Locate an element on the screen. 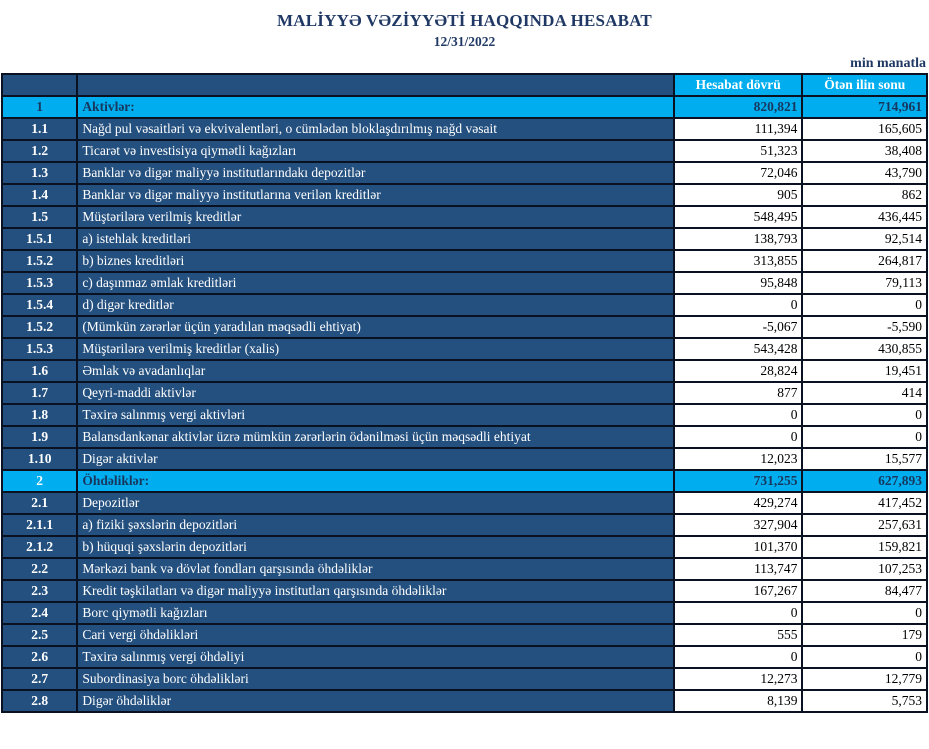 The height and width of the screenshot is (749, 929). row-label-cell: Öhdəliklər: is located at coordinates (375, 481).